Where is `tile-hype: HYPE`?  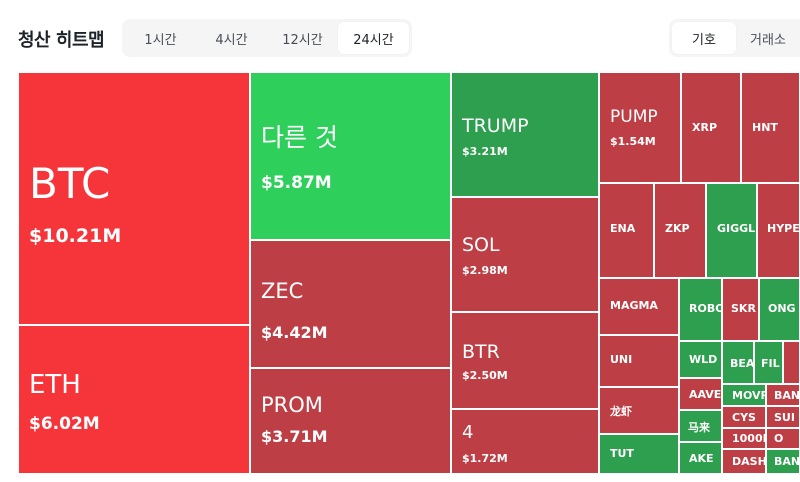
tile-hype: HYPE is located at coordinates (778, 230).